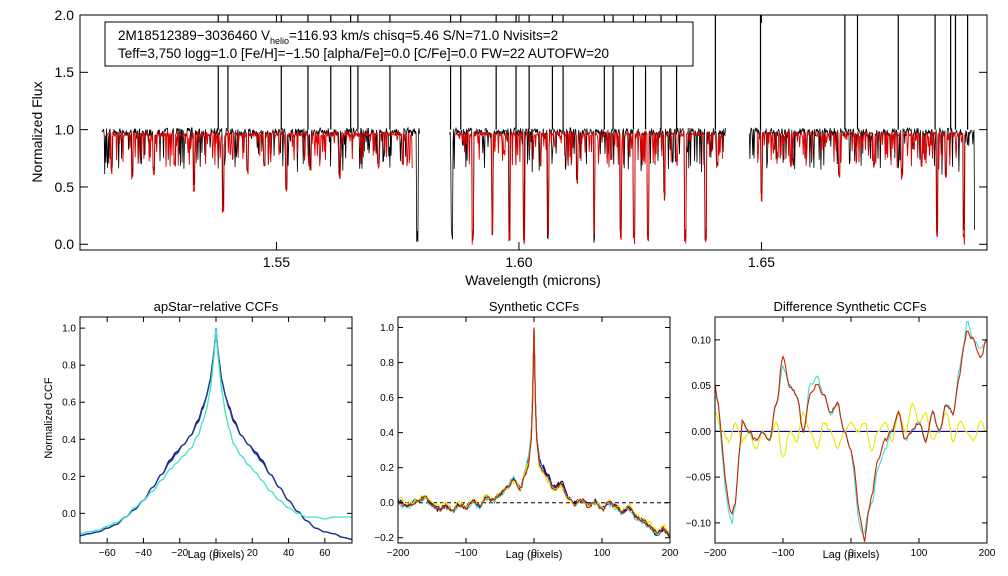  What do you see at coordinates (216, 306) in the screenshot?
I see `apstar-ccf-title: apStar−relative CCFs` at bounding box center [216, 306].